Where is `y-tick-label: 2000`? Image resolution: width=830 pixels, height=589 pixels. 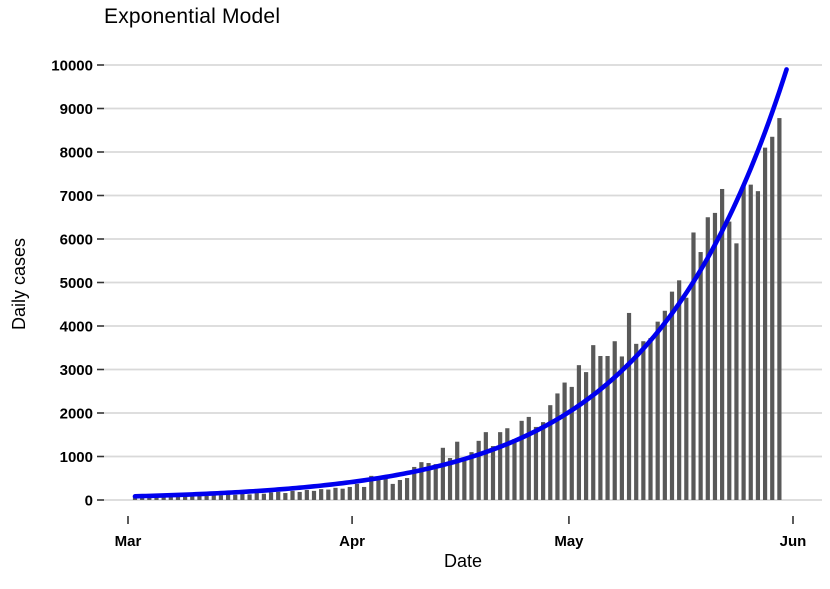
y-tick-label: 2000 is located at coordinates (76, 414).